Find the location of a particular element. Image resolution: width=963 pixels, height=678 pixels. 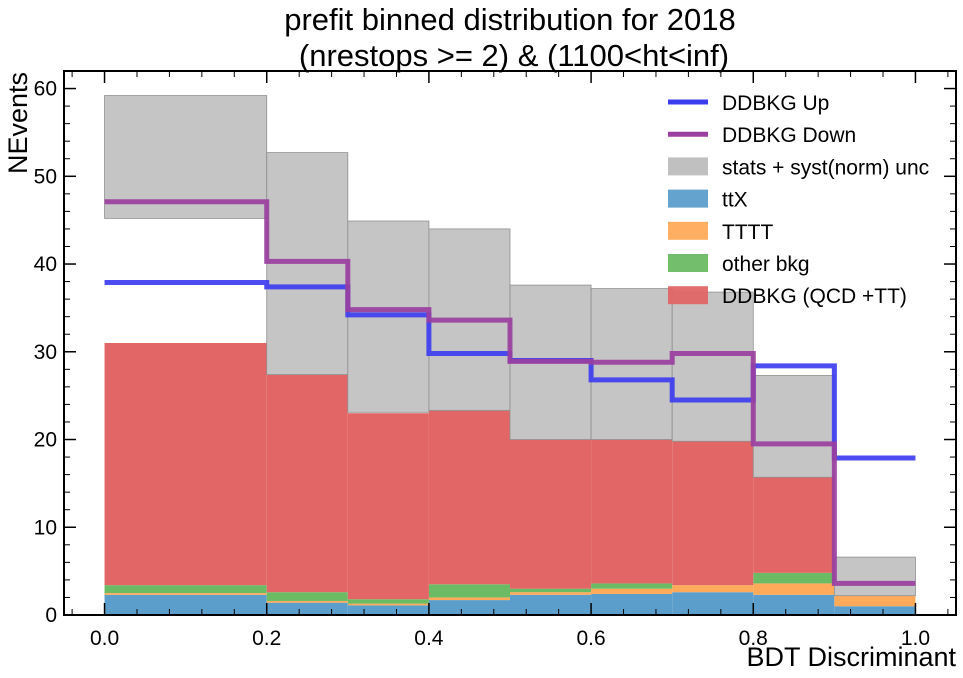

bar-ddbkg-qcd-tt--bin-6 is located at coordinates (713, 513).